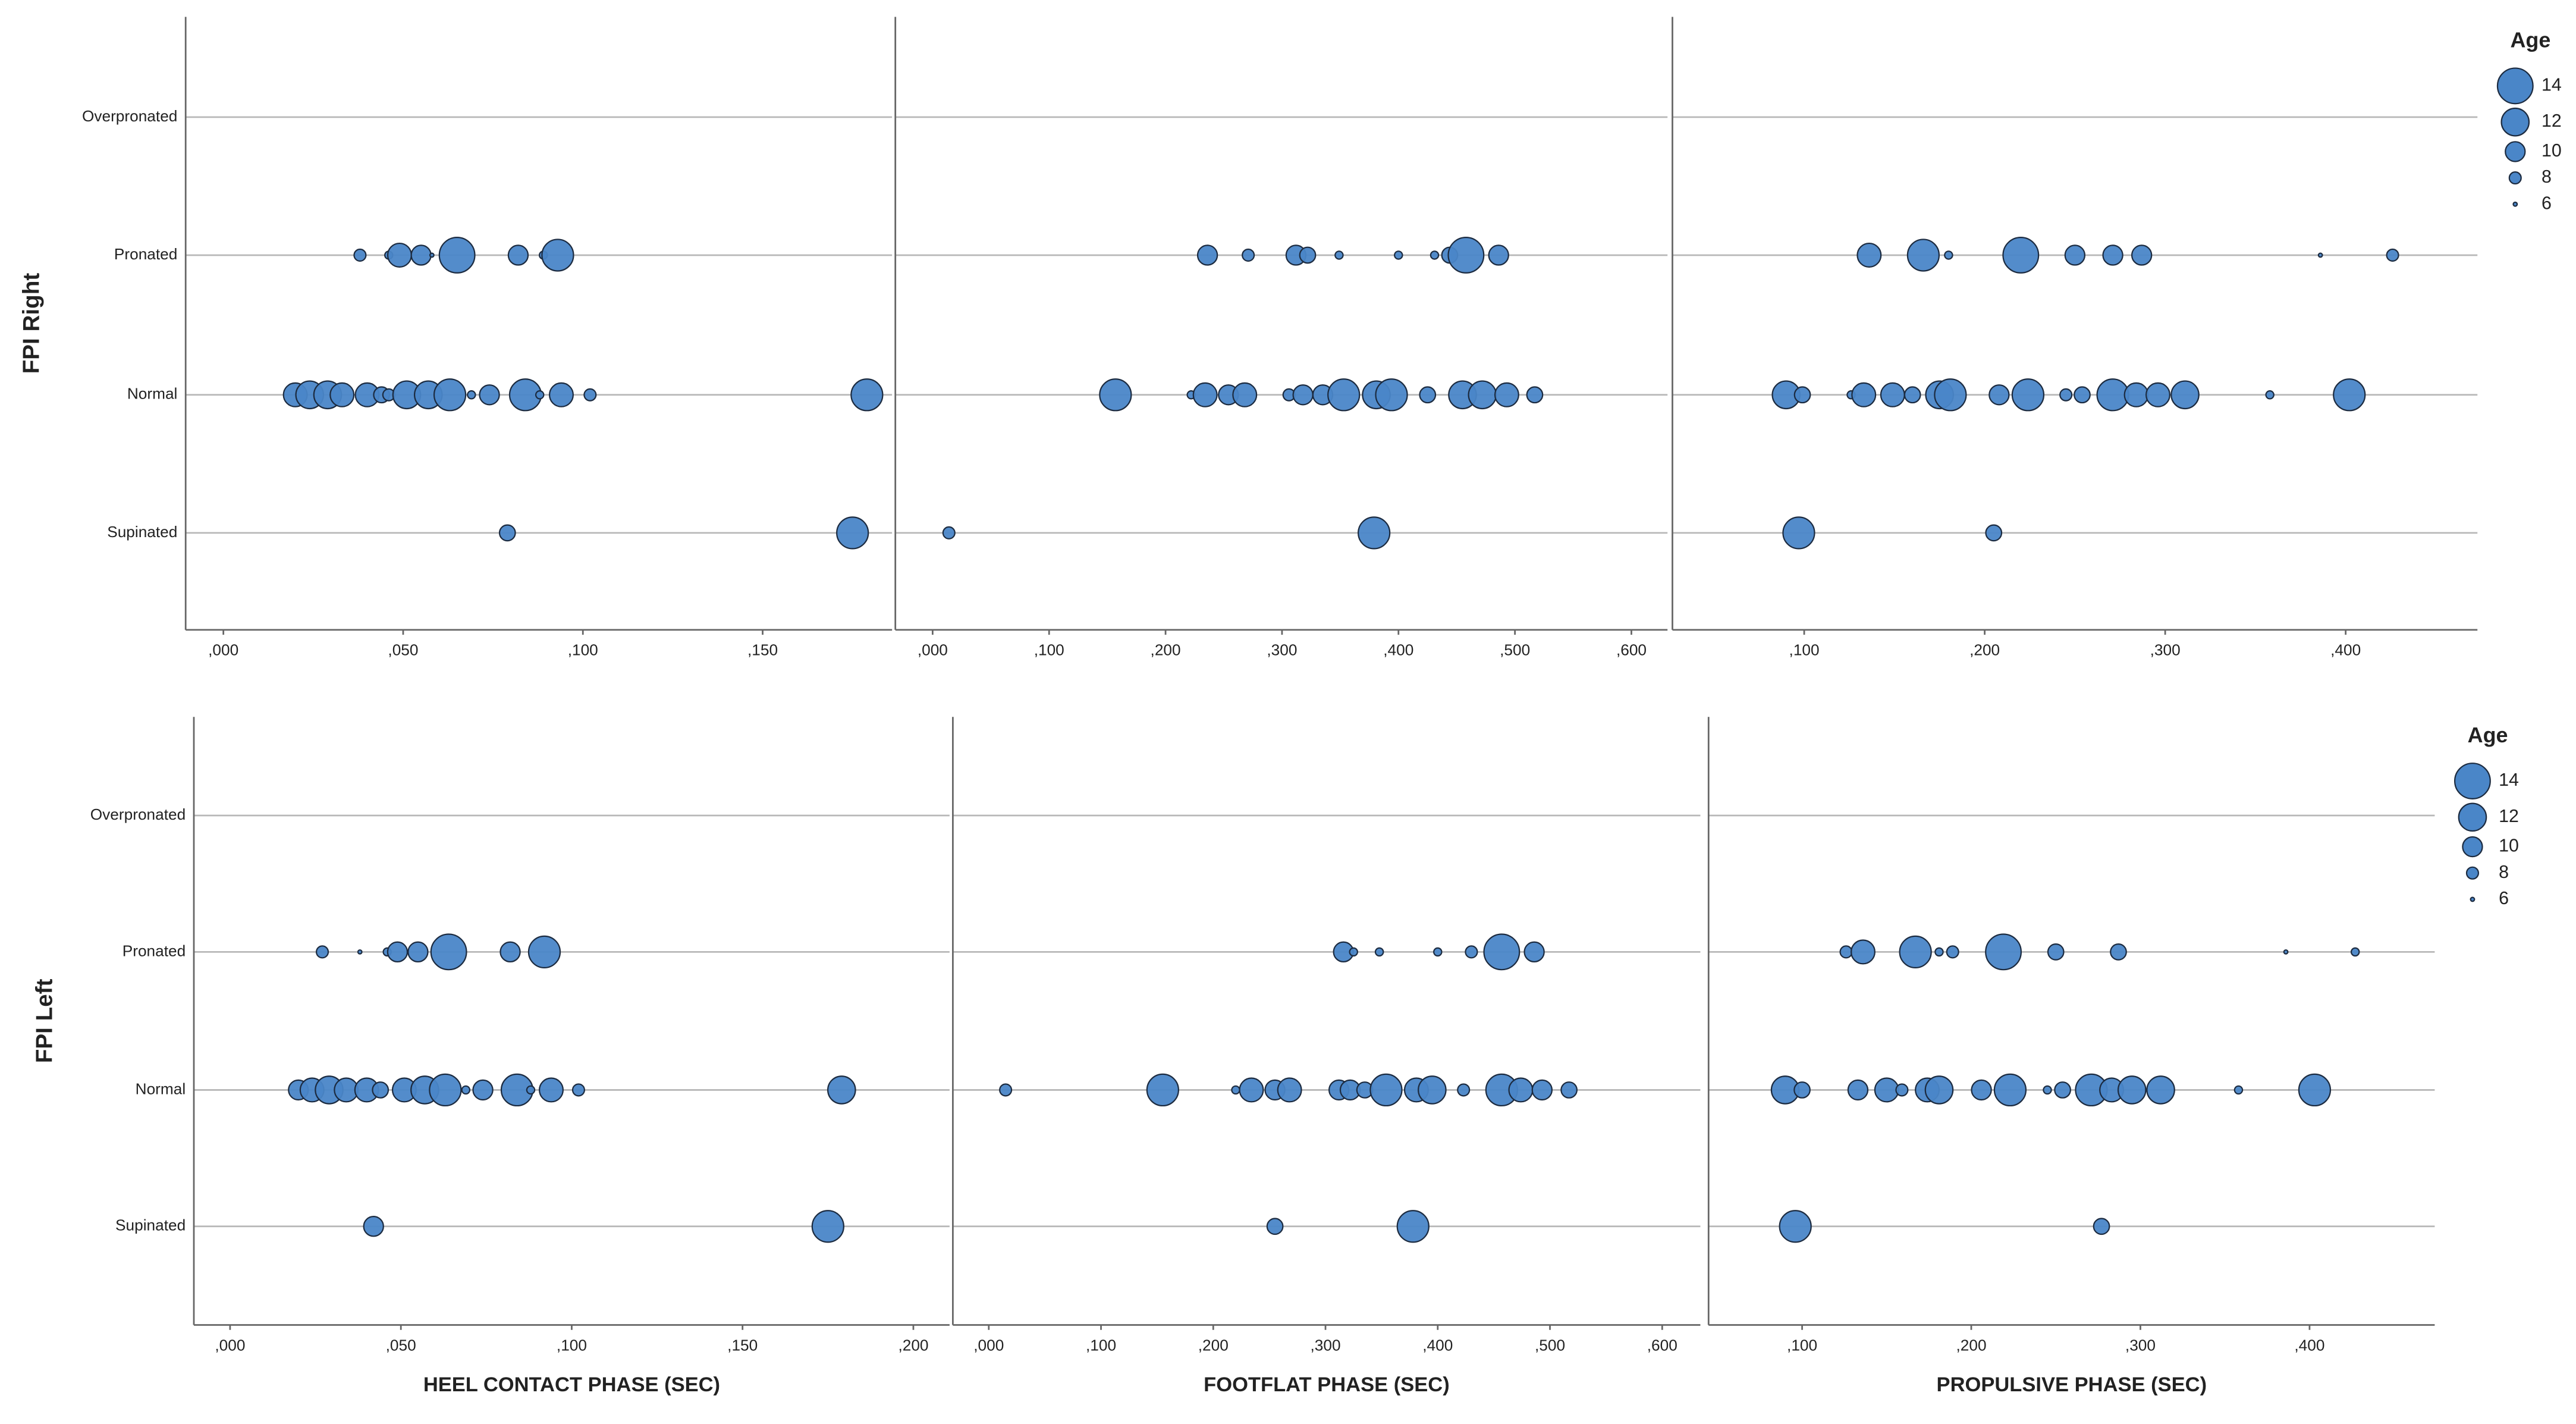 This screenshot has height=1424, width=2576. I want to click on x-axis-title: PROPULSIVE PHASE (SEC), so click(2072, 1384).